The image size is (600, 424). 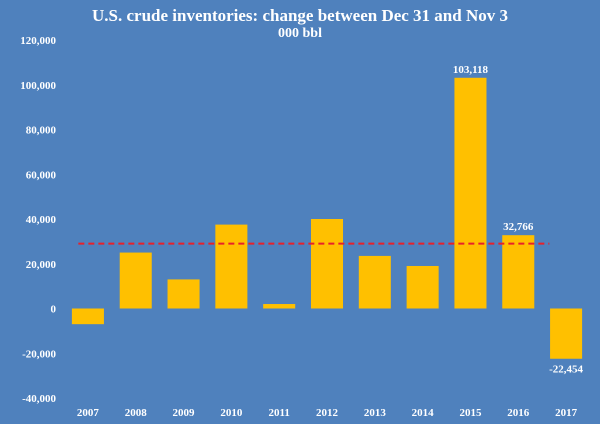 I want to click on x-tick-label: 2012, so click(x=327, y=413).